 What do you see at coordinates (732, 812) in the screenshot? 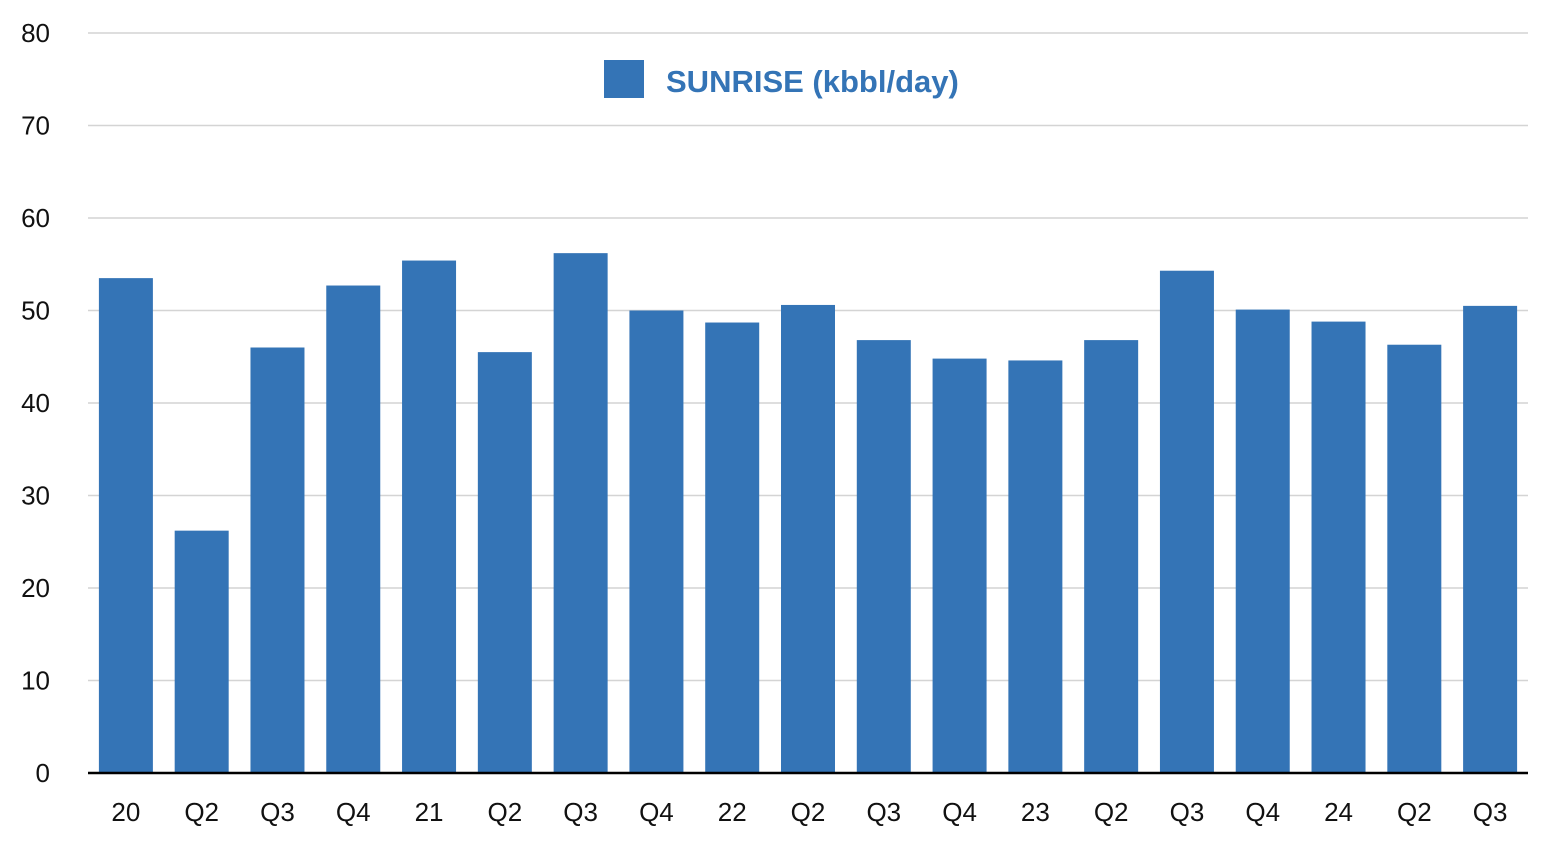
I see `x-tick-label: 22` at bounding box center [732, 812].